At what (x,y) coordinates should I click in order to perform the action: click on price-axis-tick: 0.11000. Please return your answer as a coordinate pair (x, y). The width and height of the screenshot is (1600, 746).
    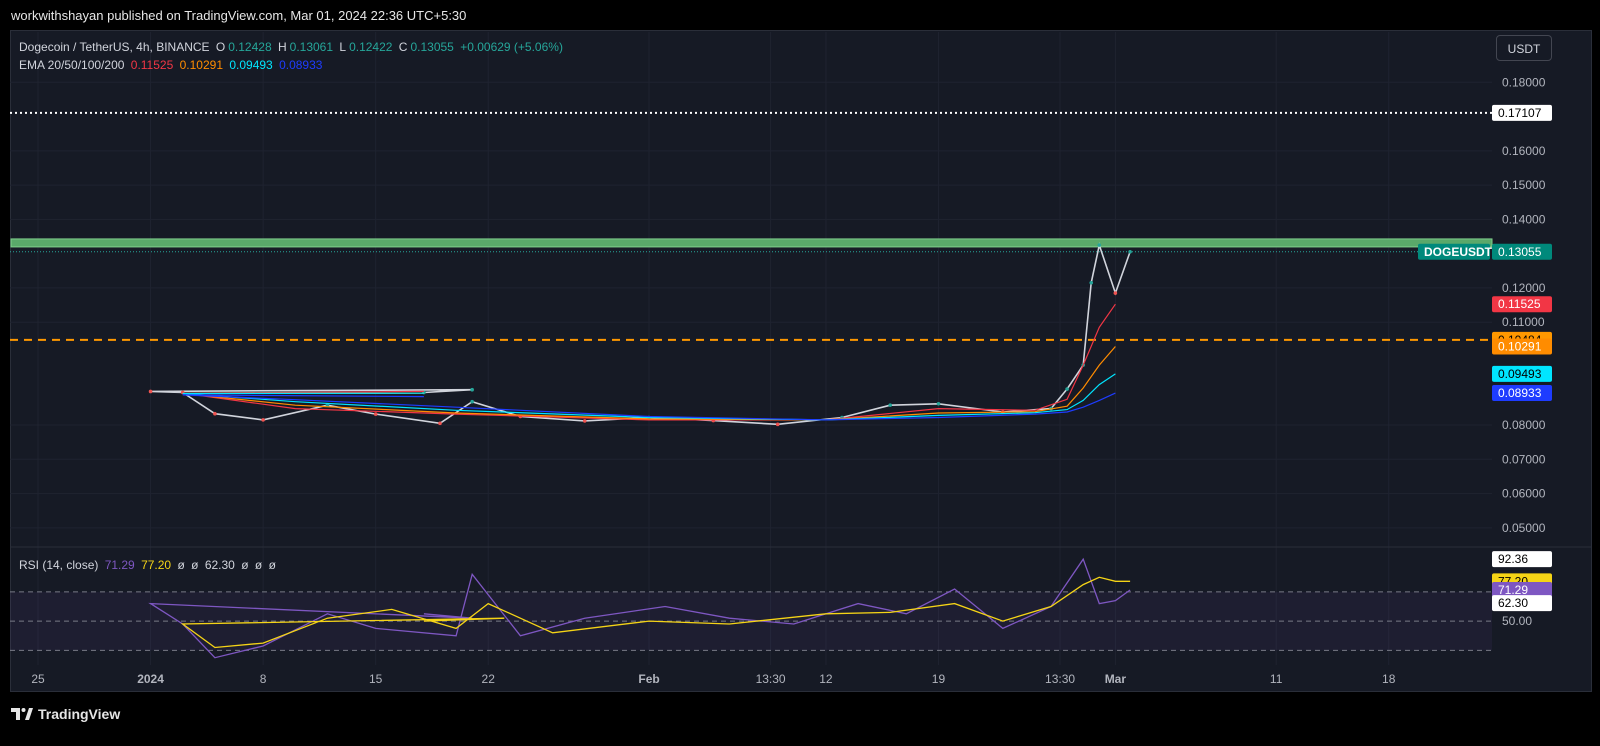
    Looking at the image, I should click on (1523, 322).